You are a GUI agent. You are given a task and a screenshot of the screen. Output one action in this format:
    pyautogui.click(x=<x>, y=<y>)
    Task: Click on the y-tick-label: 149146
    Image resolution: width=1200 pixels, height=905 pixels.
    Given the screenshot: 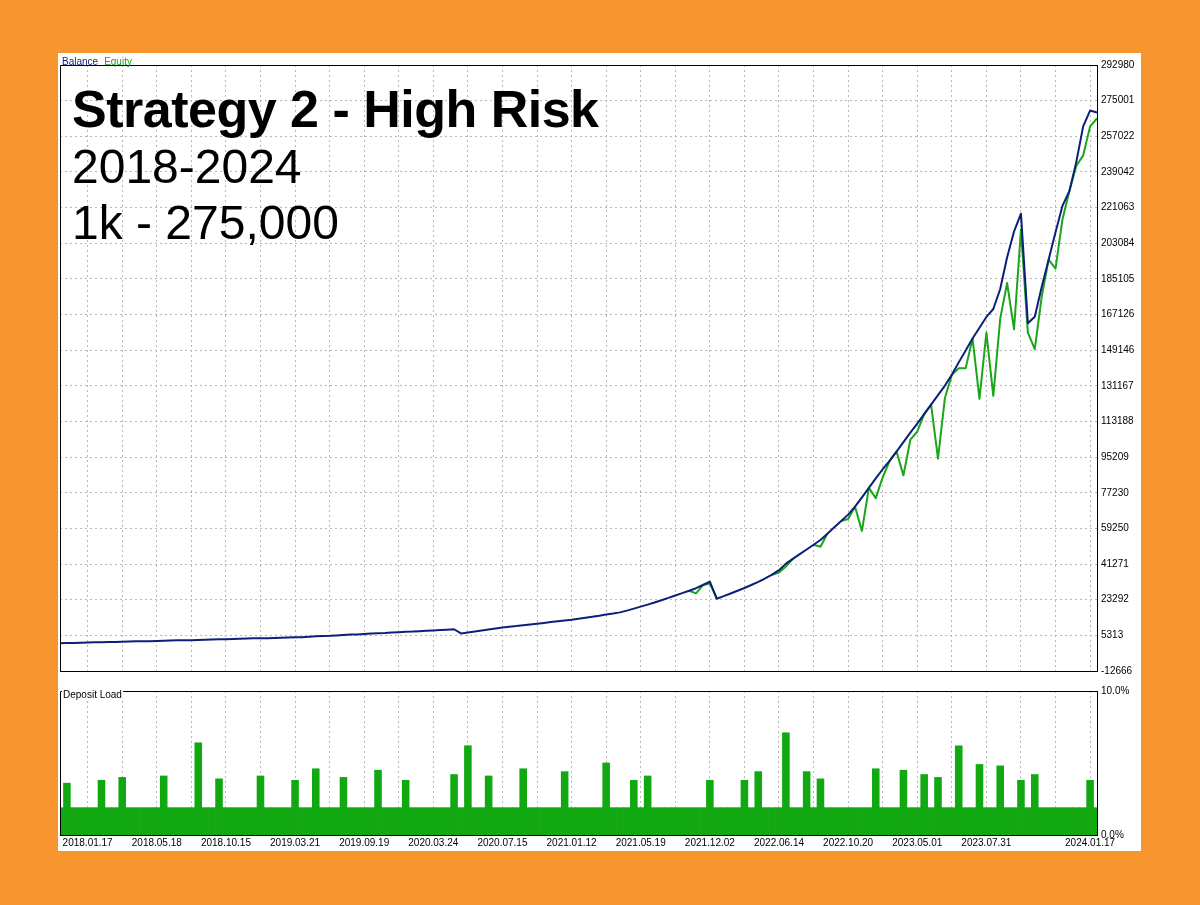 What is the action you would take?
    pyautogui.click(x=1118, y=349)
    